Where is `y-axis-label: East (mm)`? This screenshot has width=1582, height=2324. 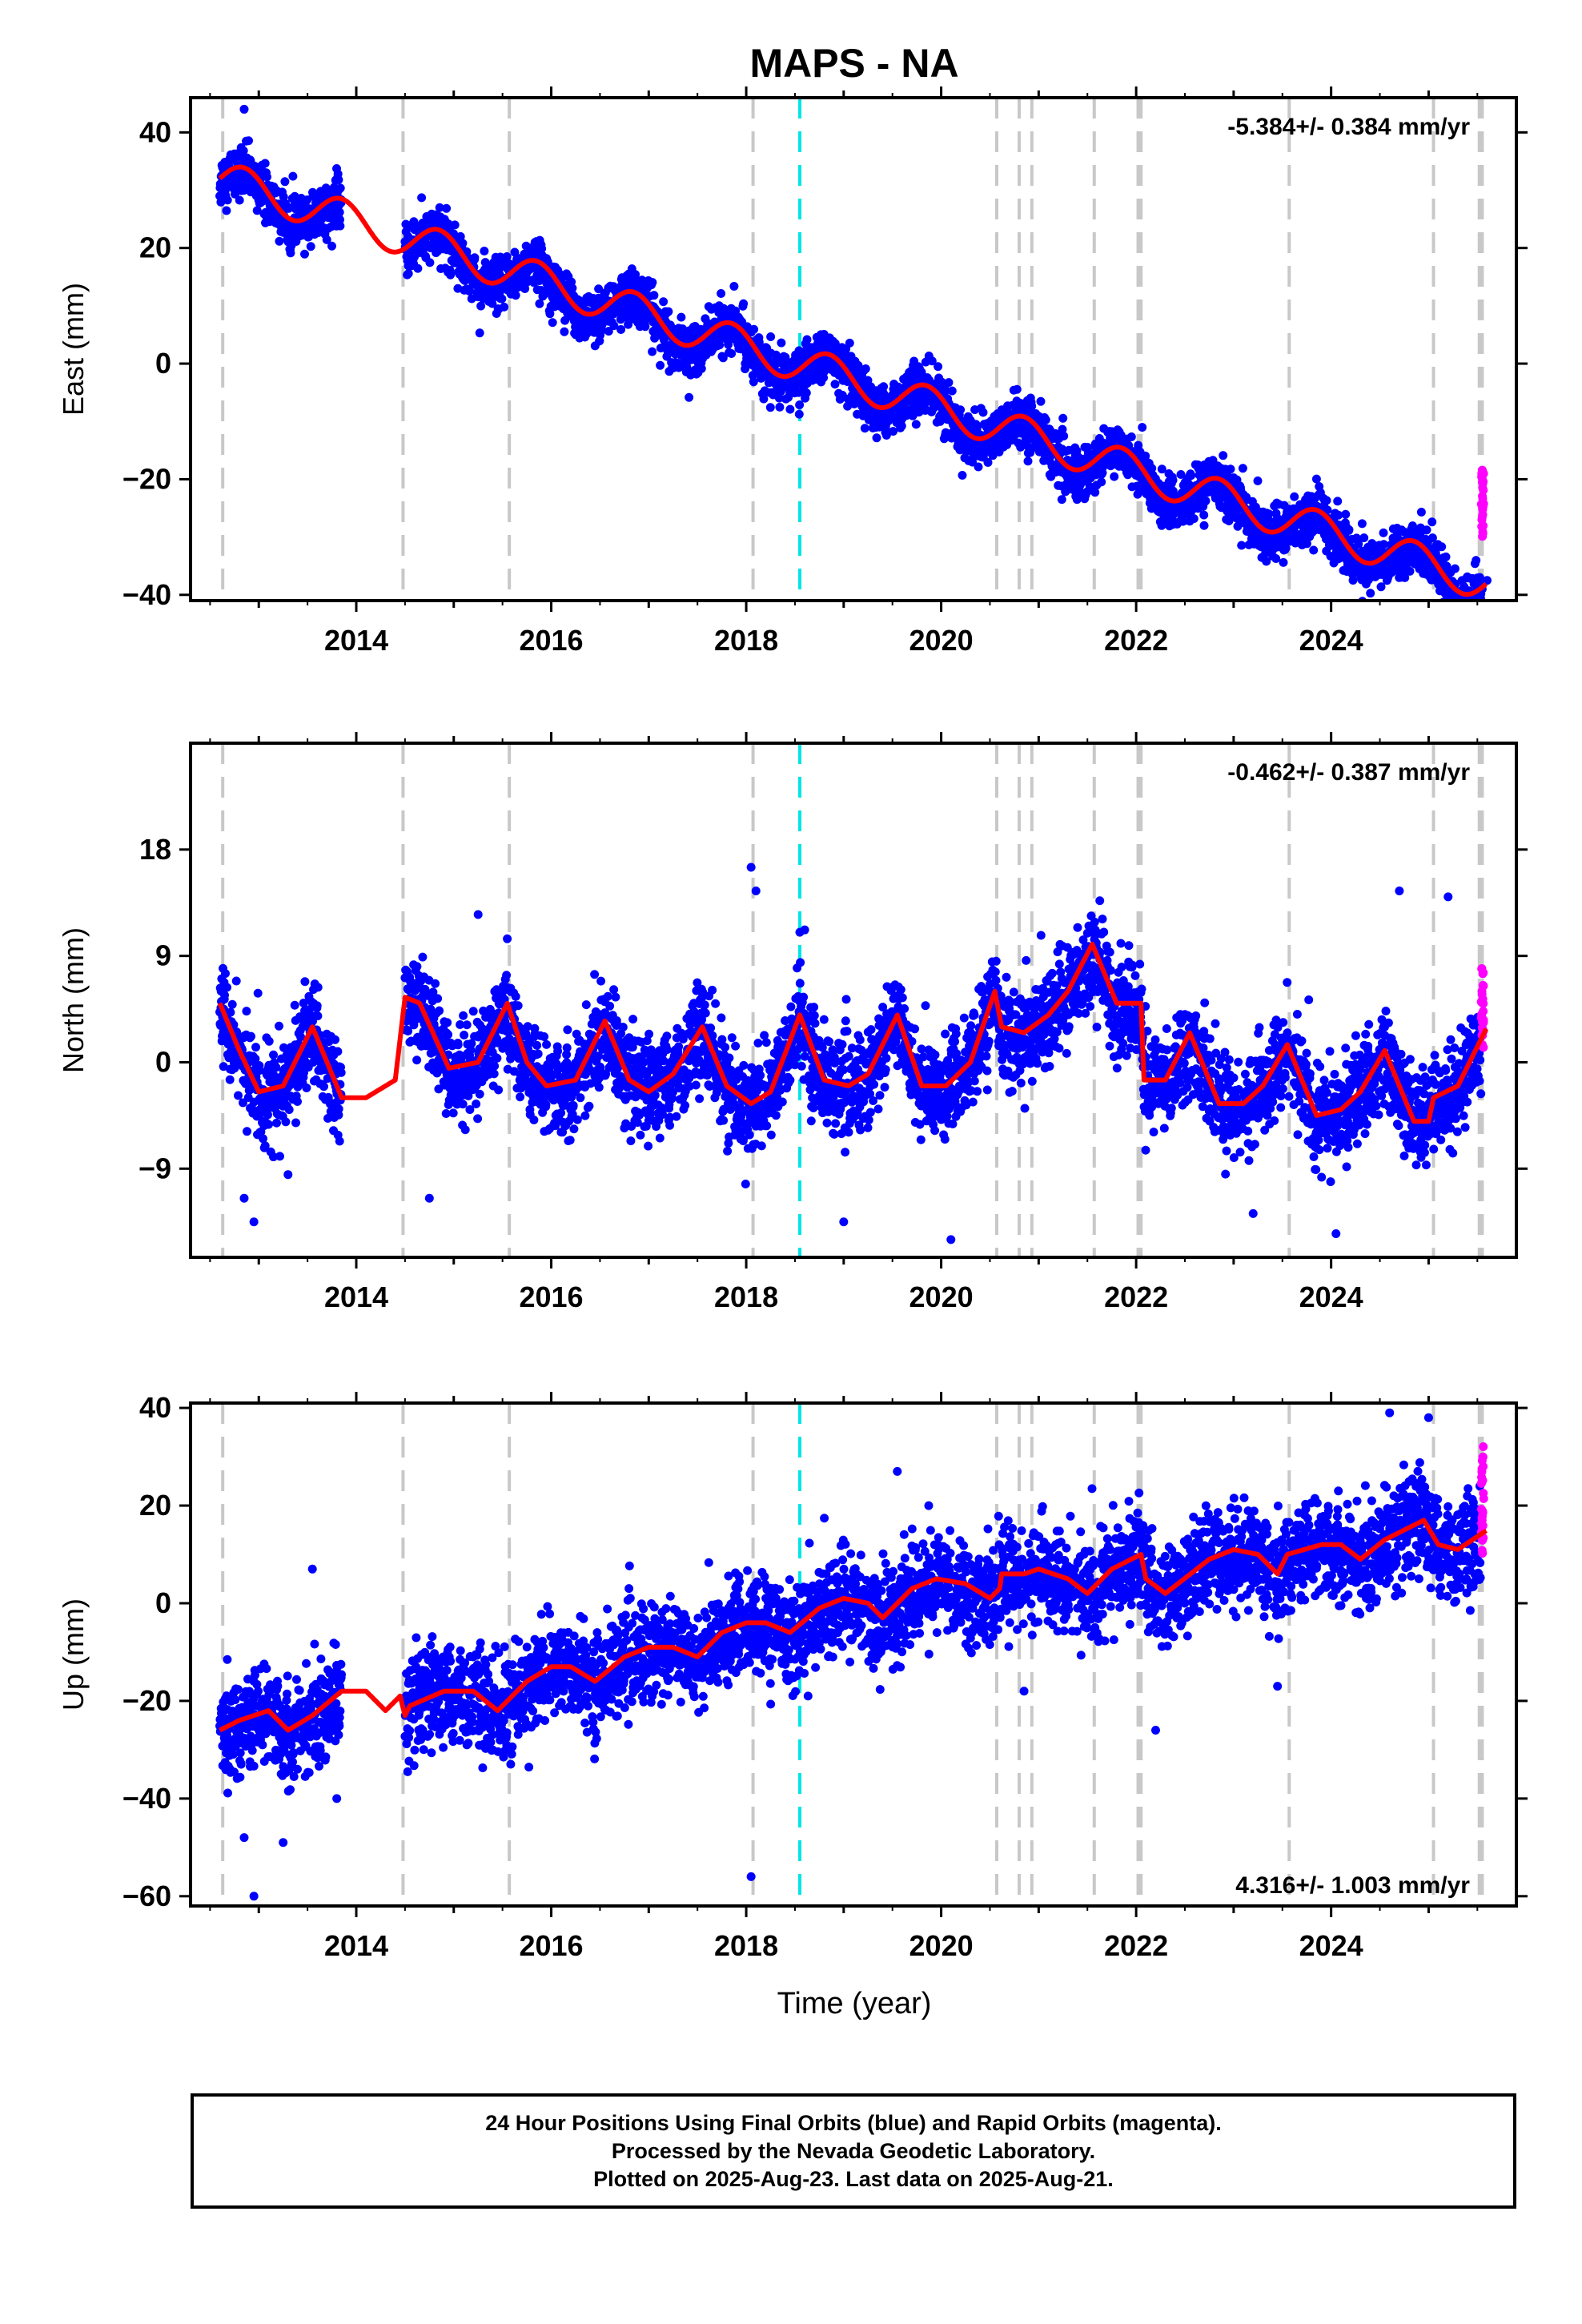 y-axis-label: East (mm) is located at coordinates (74, 349).